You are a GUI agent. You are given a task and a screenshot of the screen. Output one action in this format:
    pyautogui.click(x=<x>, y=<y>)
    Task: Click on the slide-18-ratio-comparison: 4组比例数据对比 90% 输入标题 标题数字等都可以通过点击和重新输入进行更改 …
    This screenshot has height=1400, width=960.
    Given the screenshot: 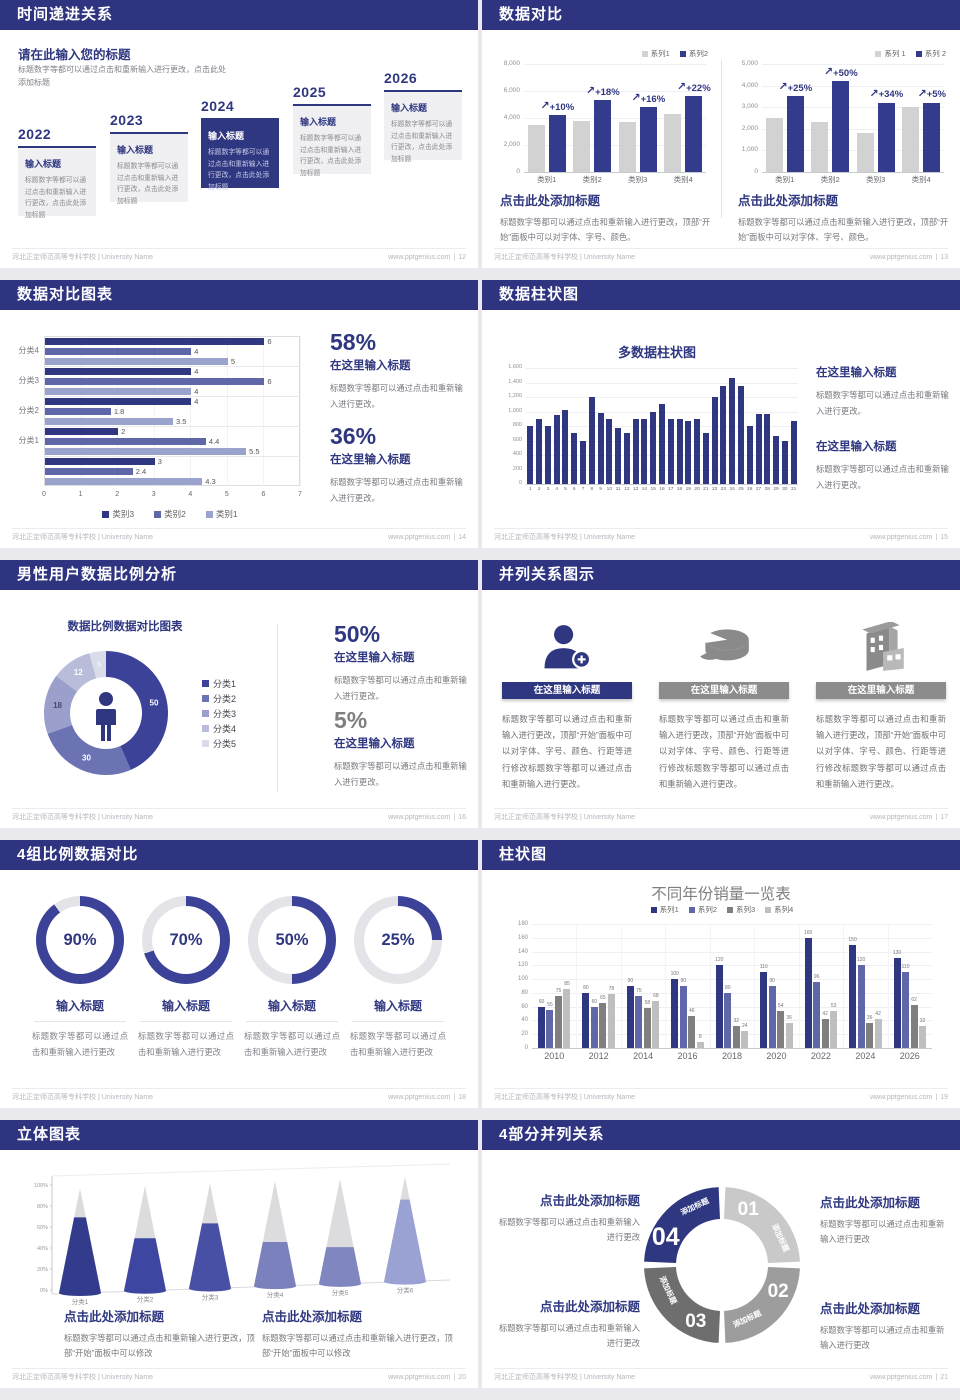 What is the action you would take?
    pyautogui.click(x=239, y=974)
    